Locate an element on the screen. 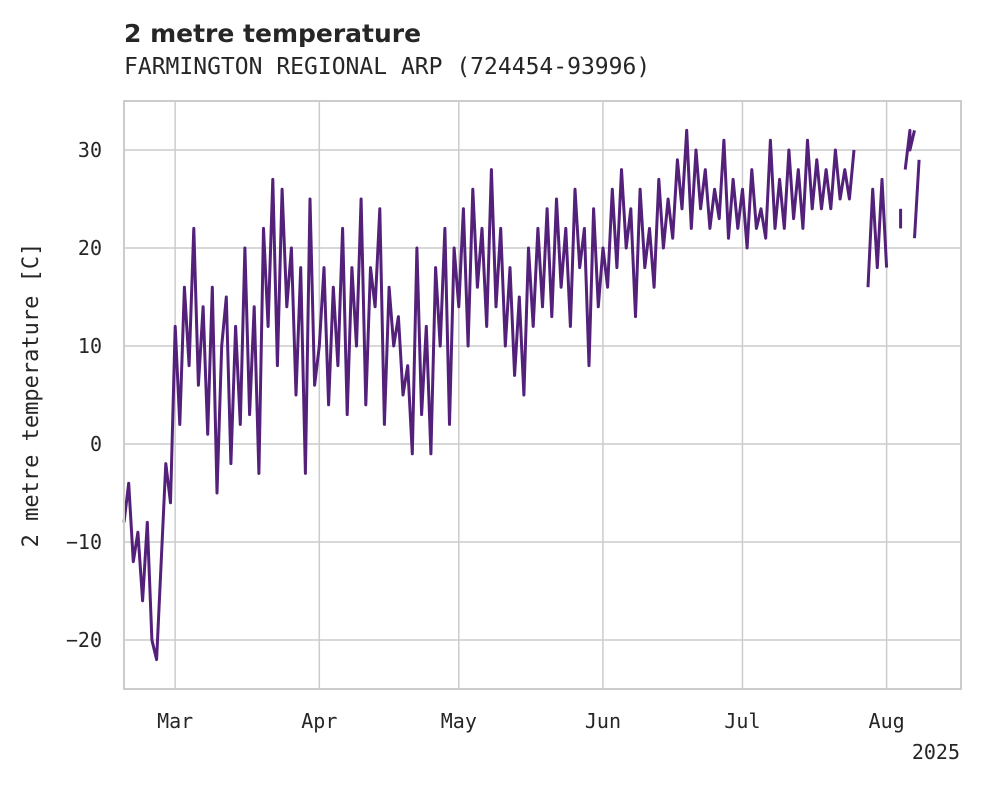 The width and height of the screenshot is (981, 785). y-tick-label: −10 is located at coordinates (84, 542).